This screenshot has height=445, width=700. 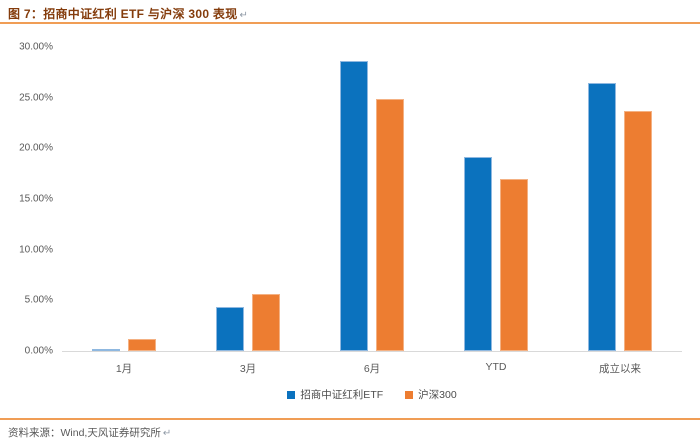 I want to click on bar-招商中证红利ETF-3月, so click(x=230, y=329).